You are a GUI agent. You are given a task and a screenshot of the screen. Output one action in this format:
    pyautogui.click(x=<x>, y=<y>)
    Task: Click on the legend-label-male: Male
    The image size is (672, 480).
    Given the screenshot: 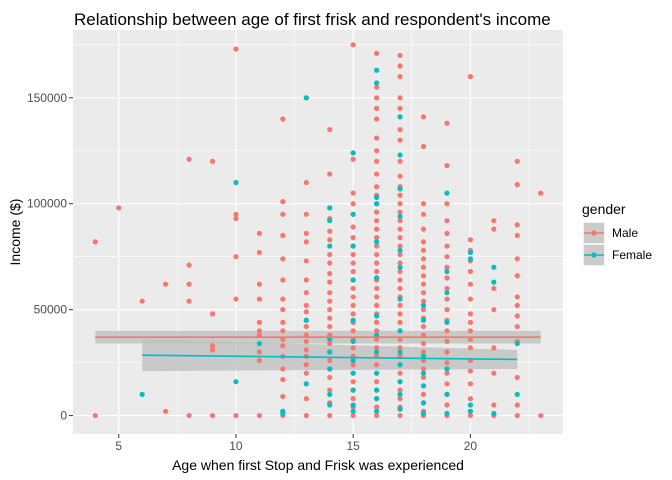 What is the action you would take?
    pyautogui.click(x=625, y=233)
    